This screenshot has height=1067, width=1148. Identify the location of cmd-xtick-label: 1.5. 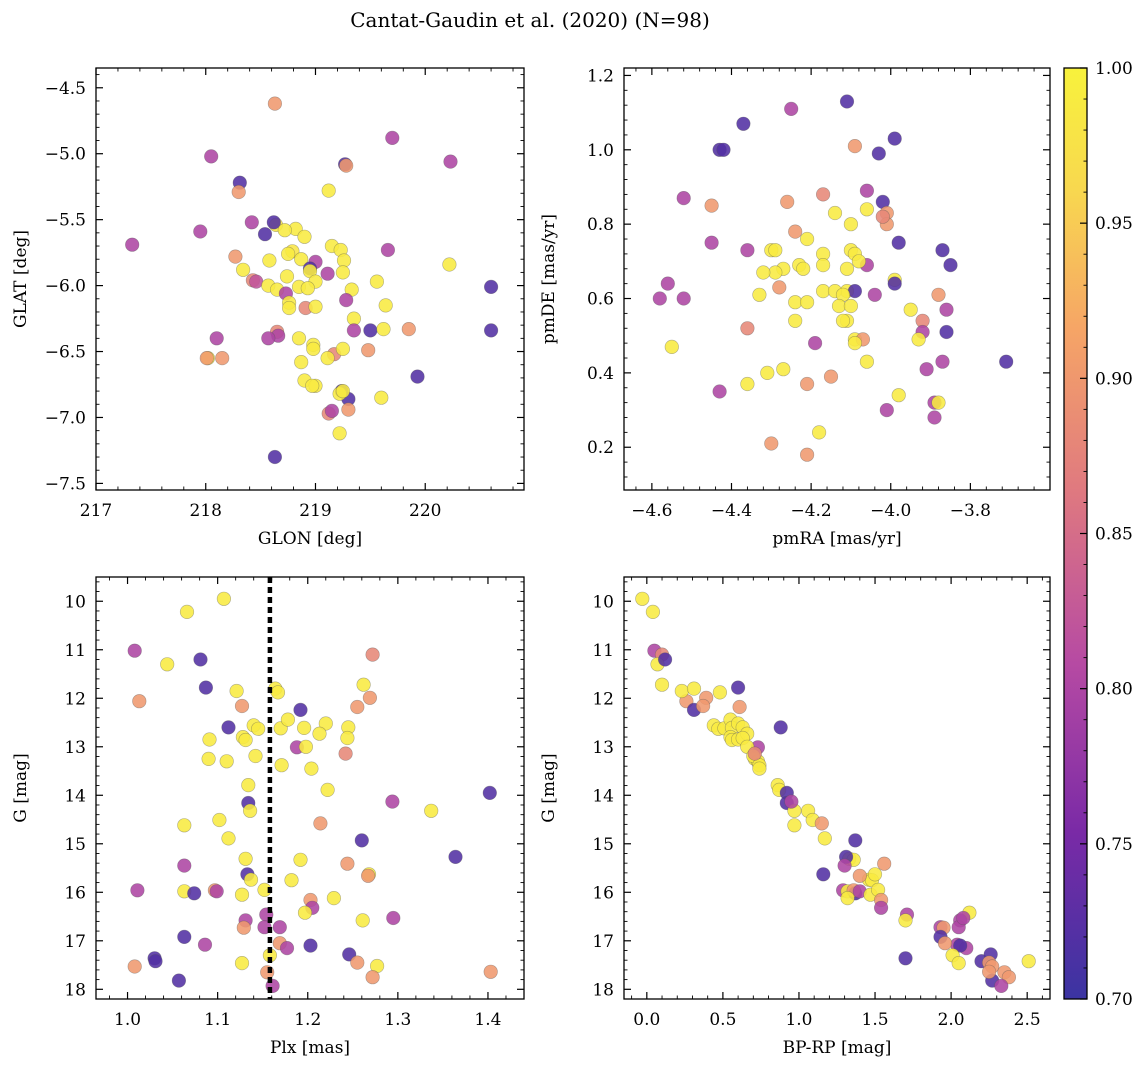
(875, 1020).